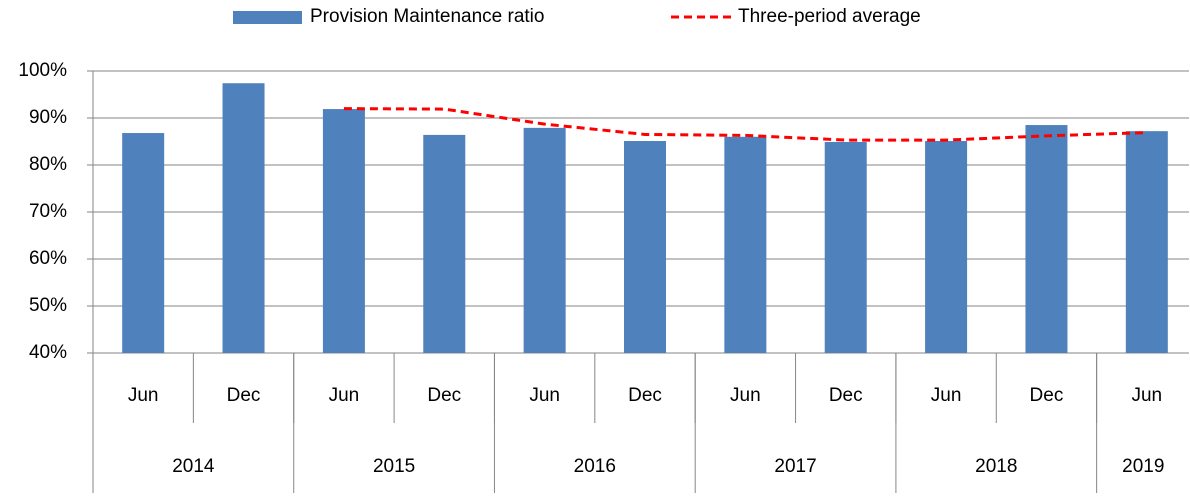 The image size is (1190, 499). I want to click on y-tick-label: 70%, so click(48, 211).